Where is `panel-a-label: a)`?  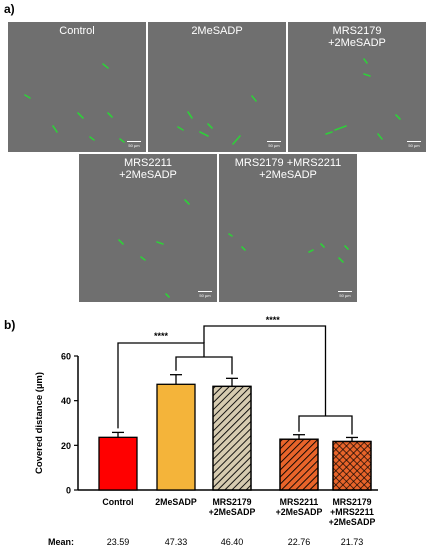
panel-a-label: a) is located at coordinates (9, 9).